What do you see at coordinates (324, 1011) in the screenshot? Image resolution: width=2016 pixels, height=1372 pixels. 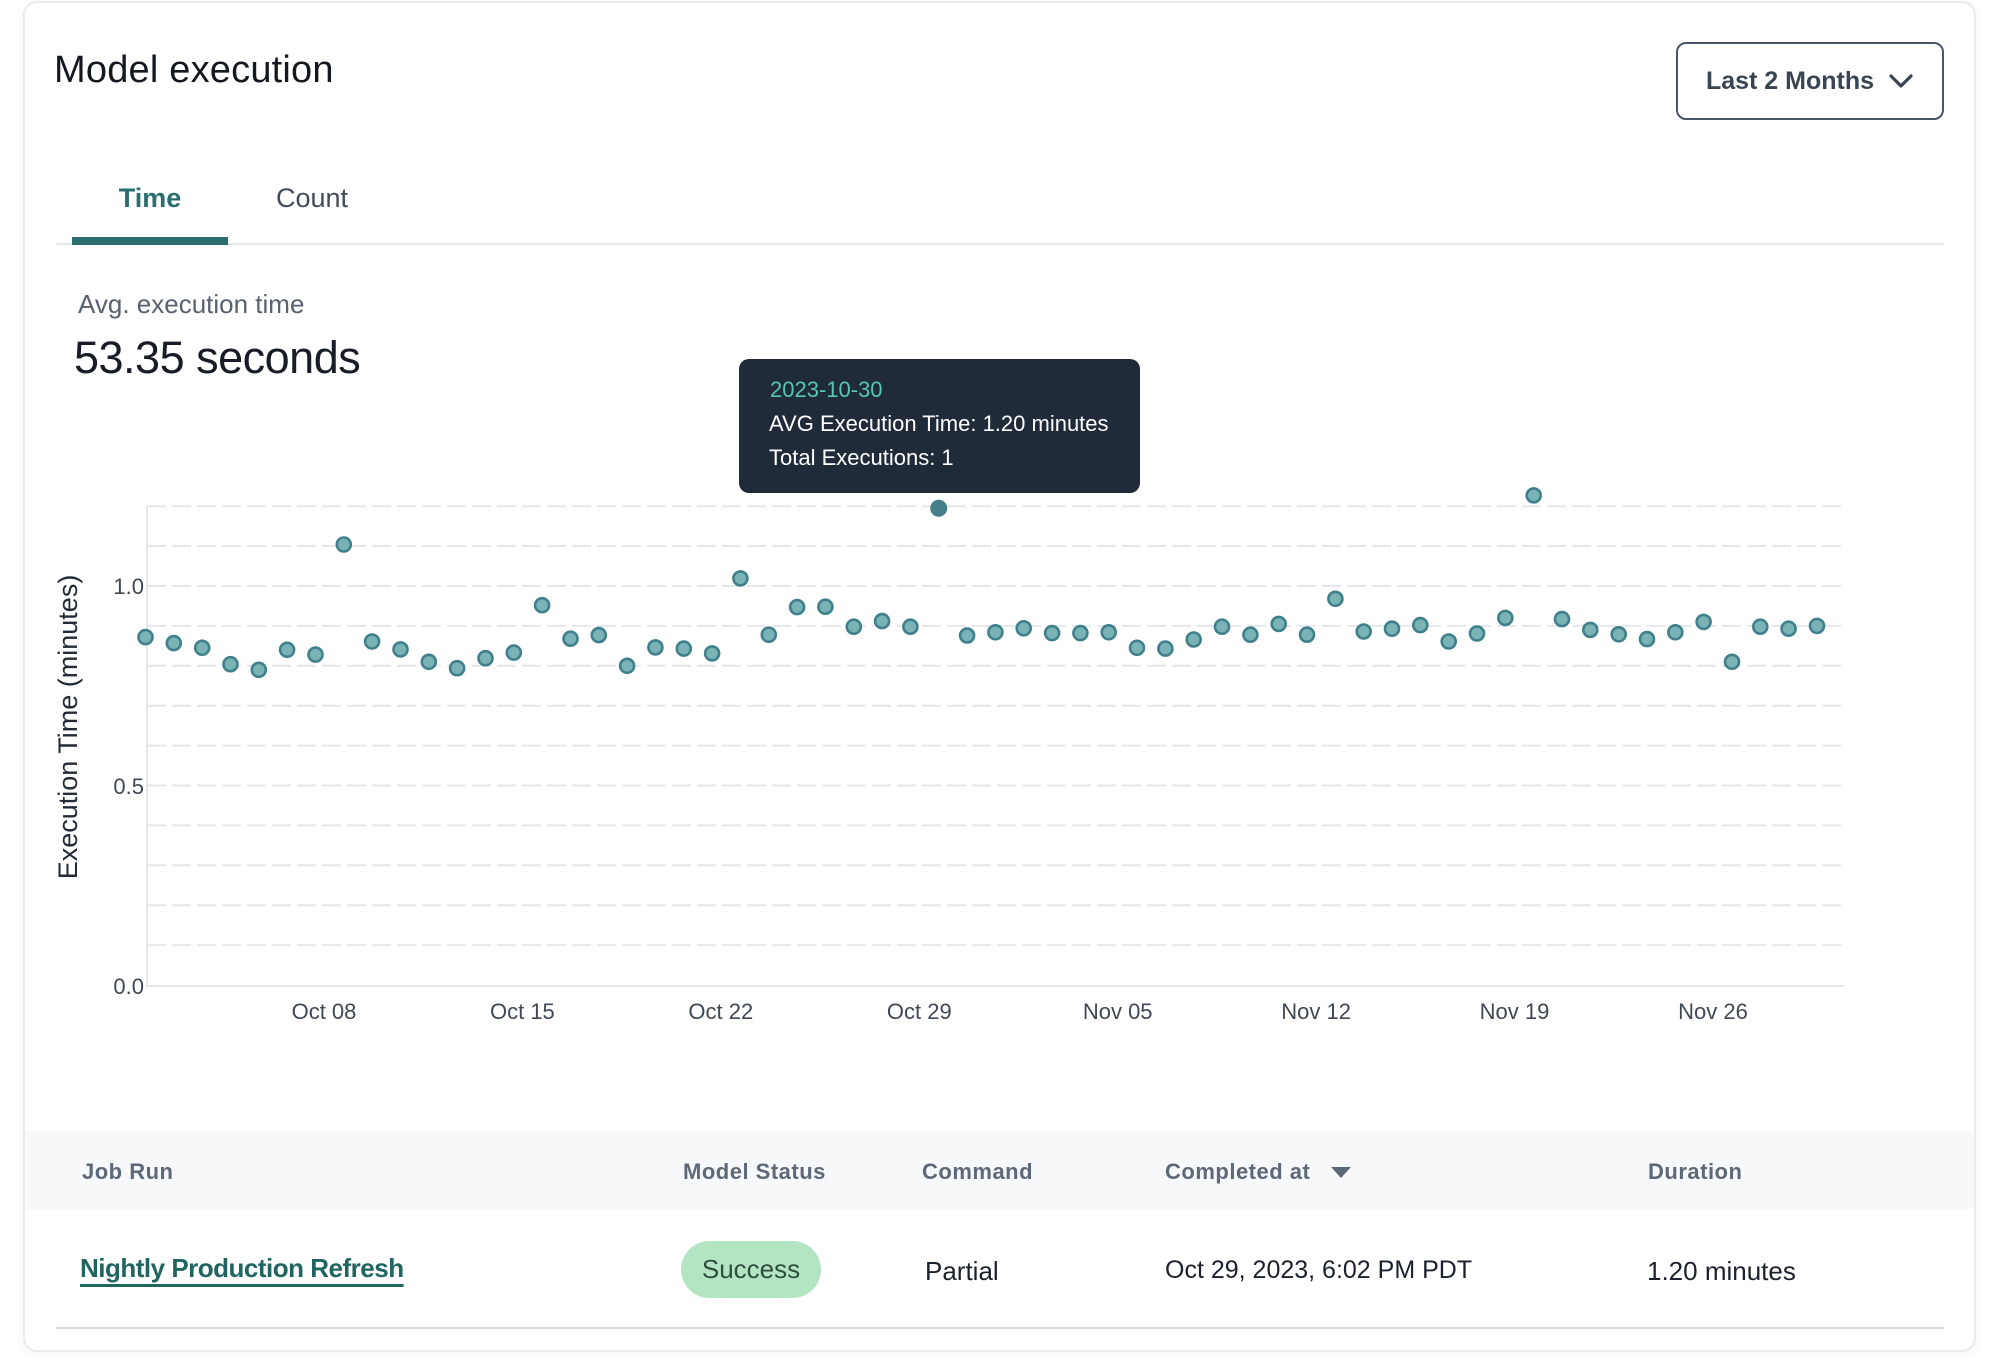 I see `svg-text: Oct 08` at bounding box center [324, 1011].